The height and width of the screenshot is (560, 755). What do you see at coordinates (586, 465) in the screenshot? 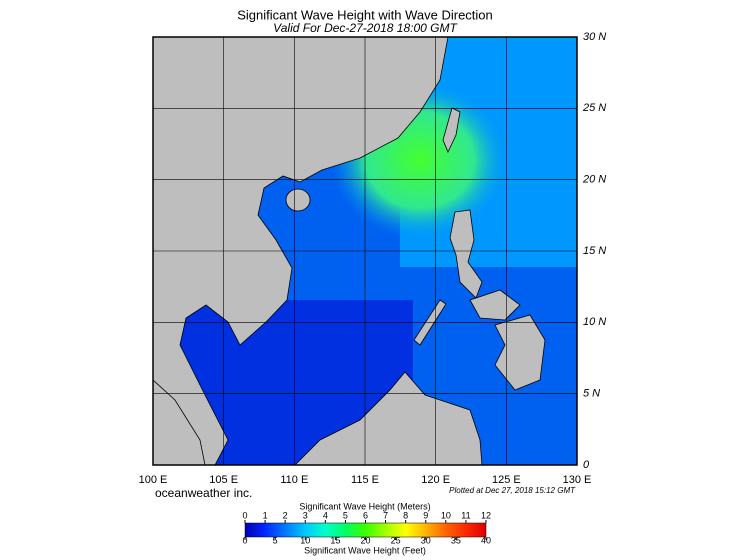
I see `lat-label: 0` at bounding box center [586, 465].